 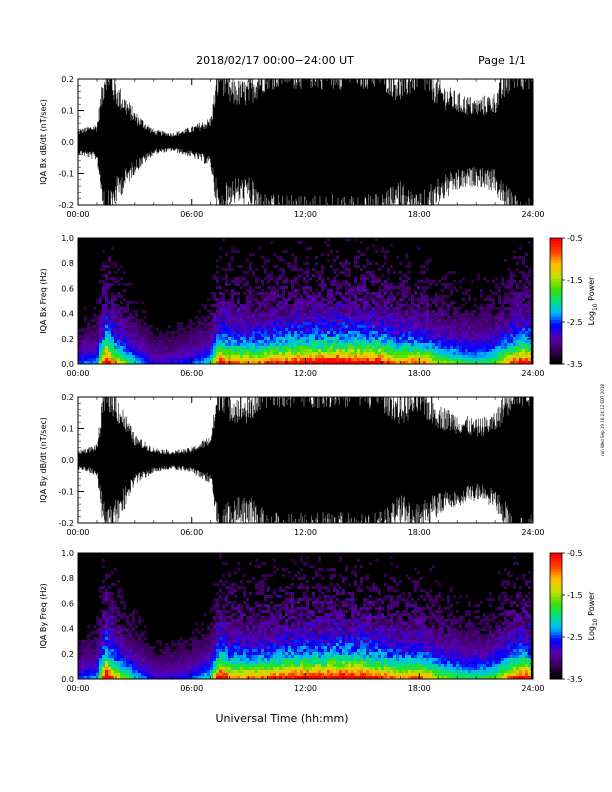 I want to click on y-tick-label: 0.0, so click(x=67, y=142).